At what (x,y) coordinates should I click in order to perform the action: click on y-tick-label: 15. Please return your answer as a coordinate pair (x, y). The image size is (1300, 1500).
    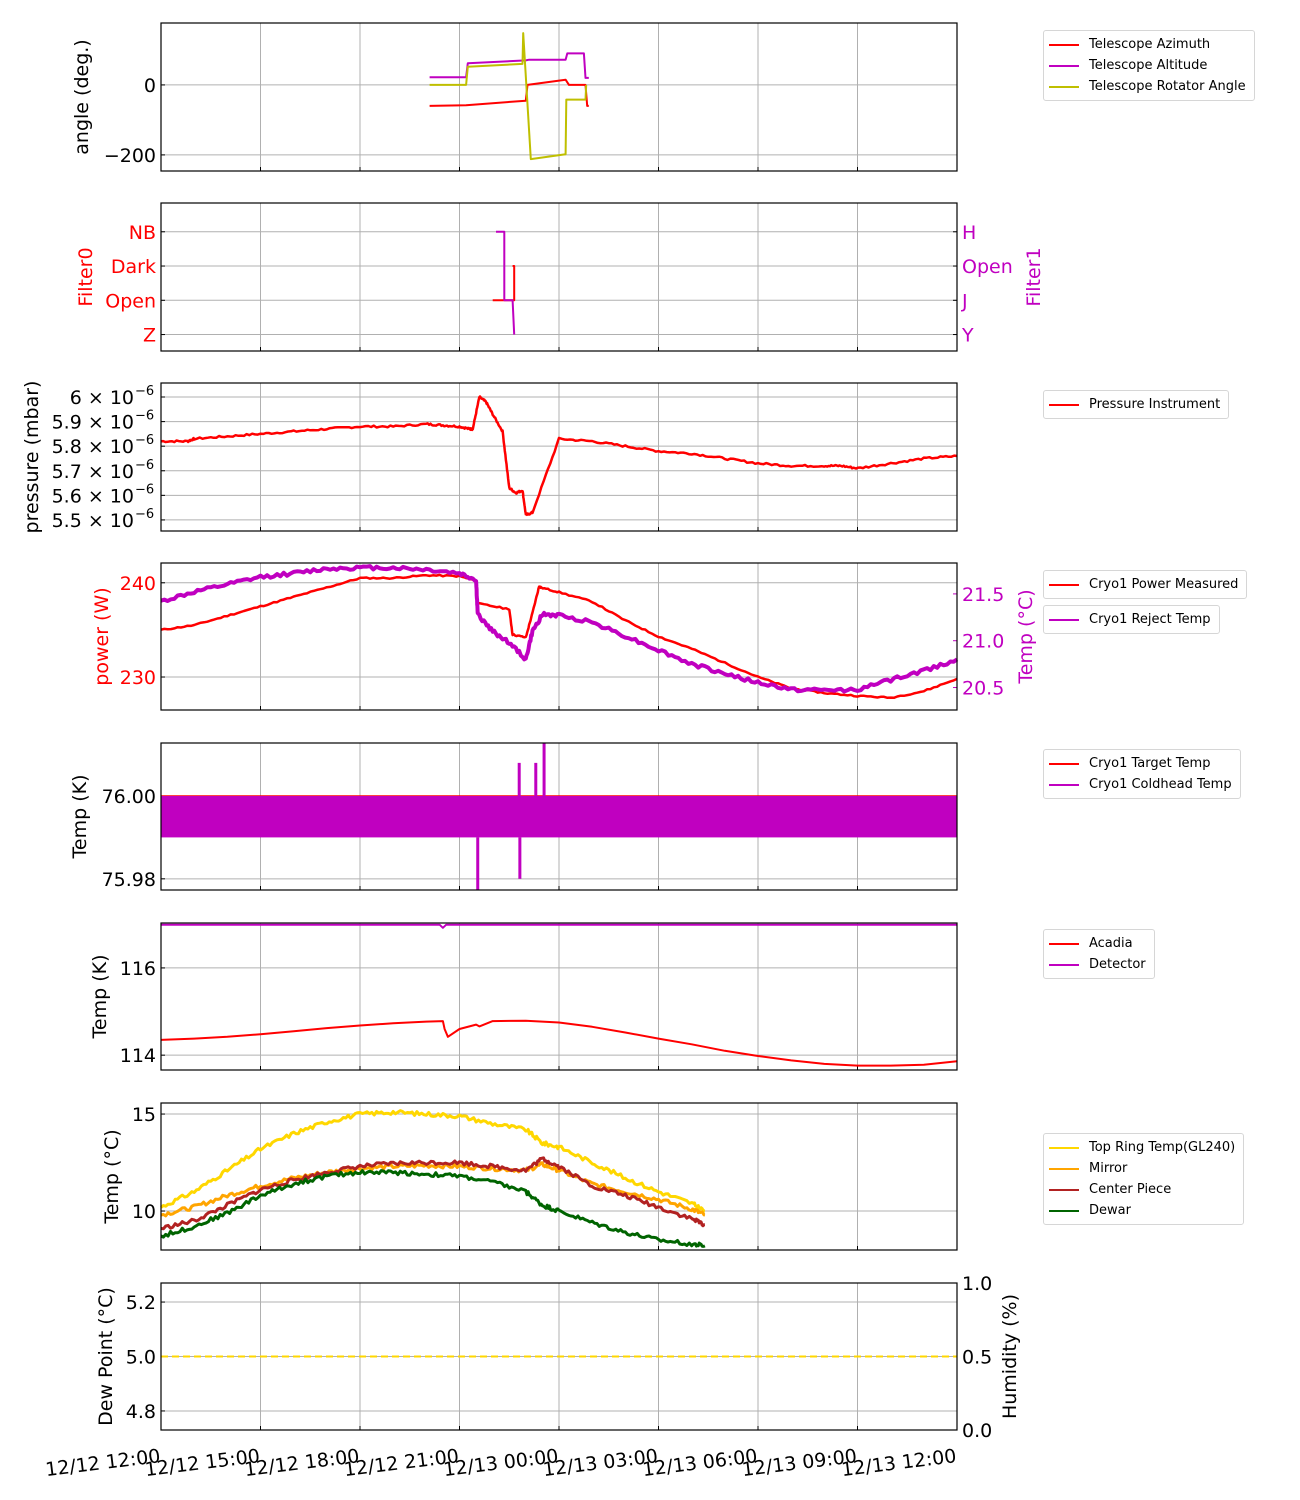
    Looking at the image, I should click on (144, 1115).